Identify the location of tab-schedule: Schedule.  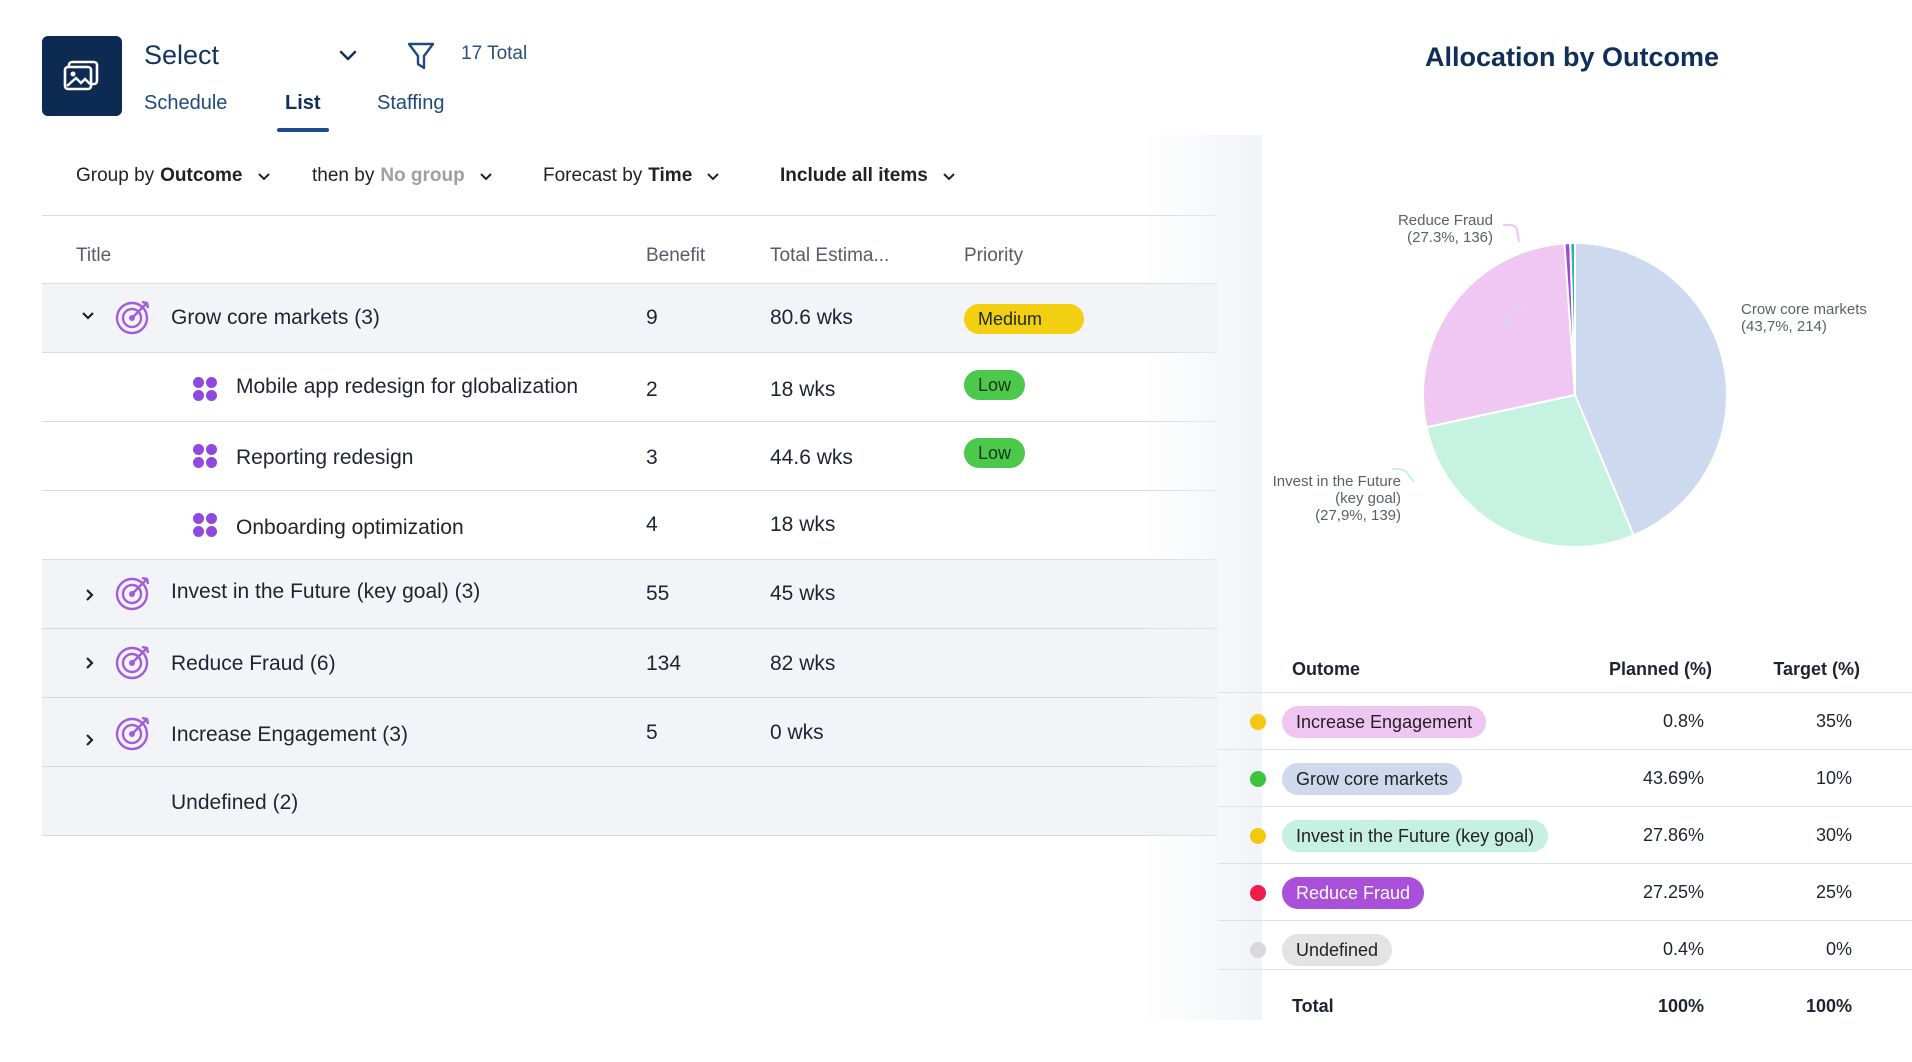
(186, 103).